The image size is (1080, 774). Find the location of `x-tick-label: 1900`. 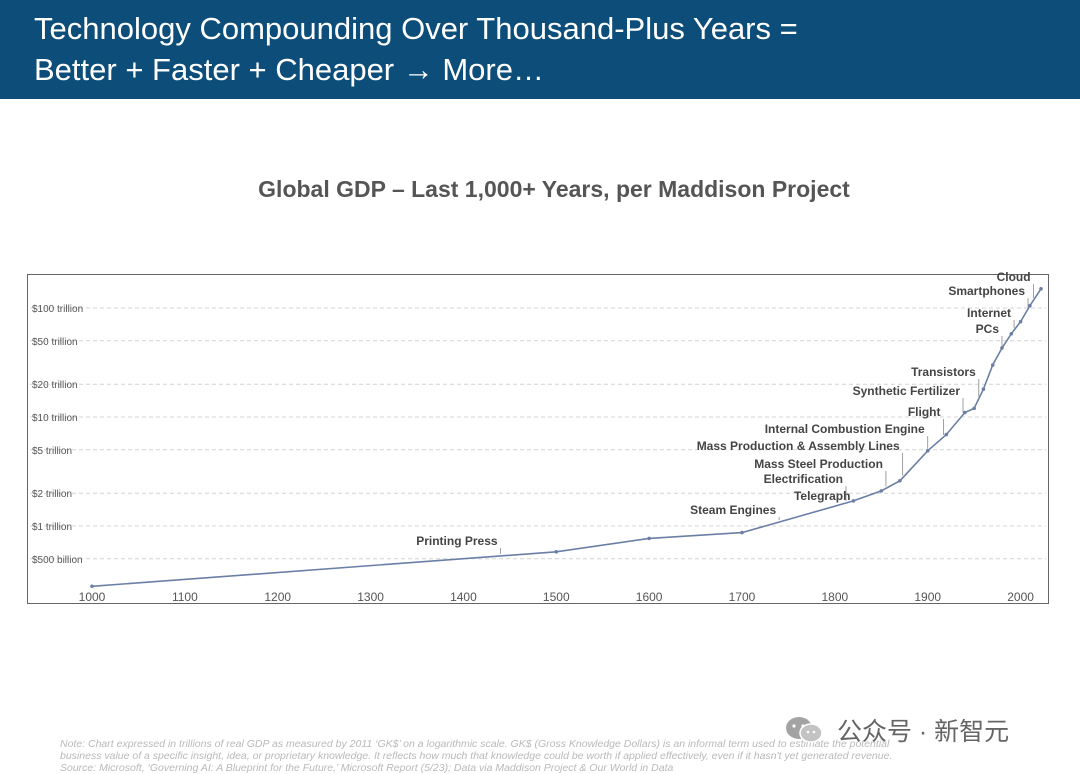

x-tick-label: 1900 is located at coordinates (927, 597).